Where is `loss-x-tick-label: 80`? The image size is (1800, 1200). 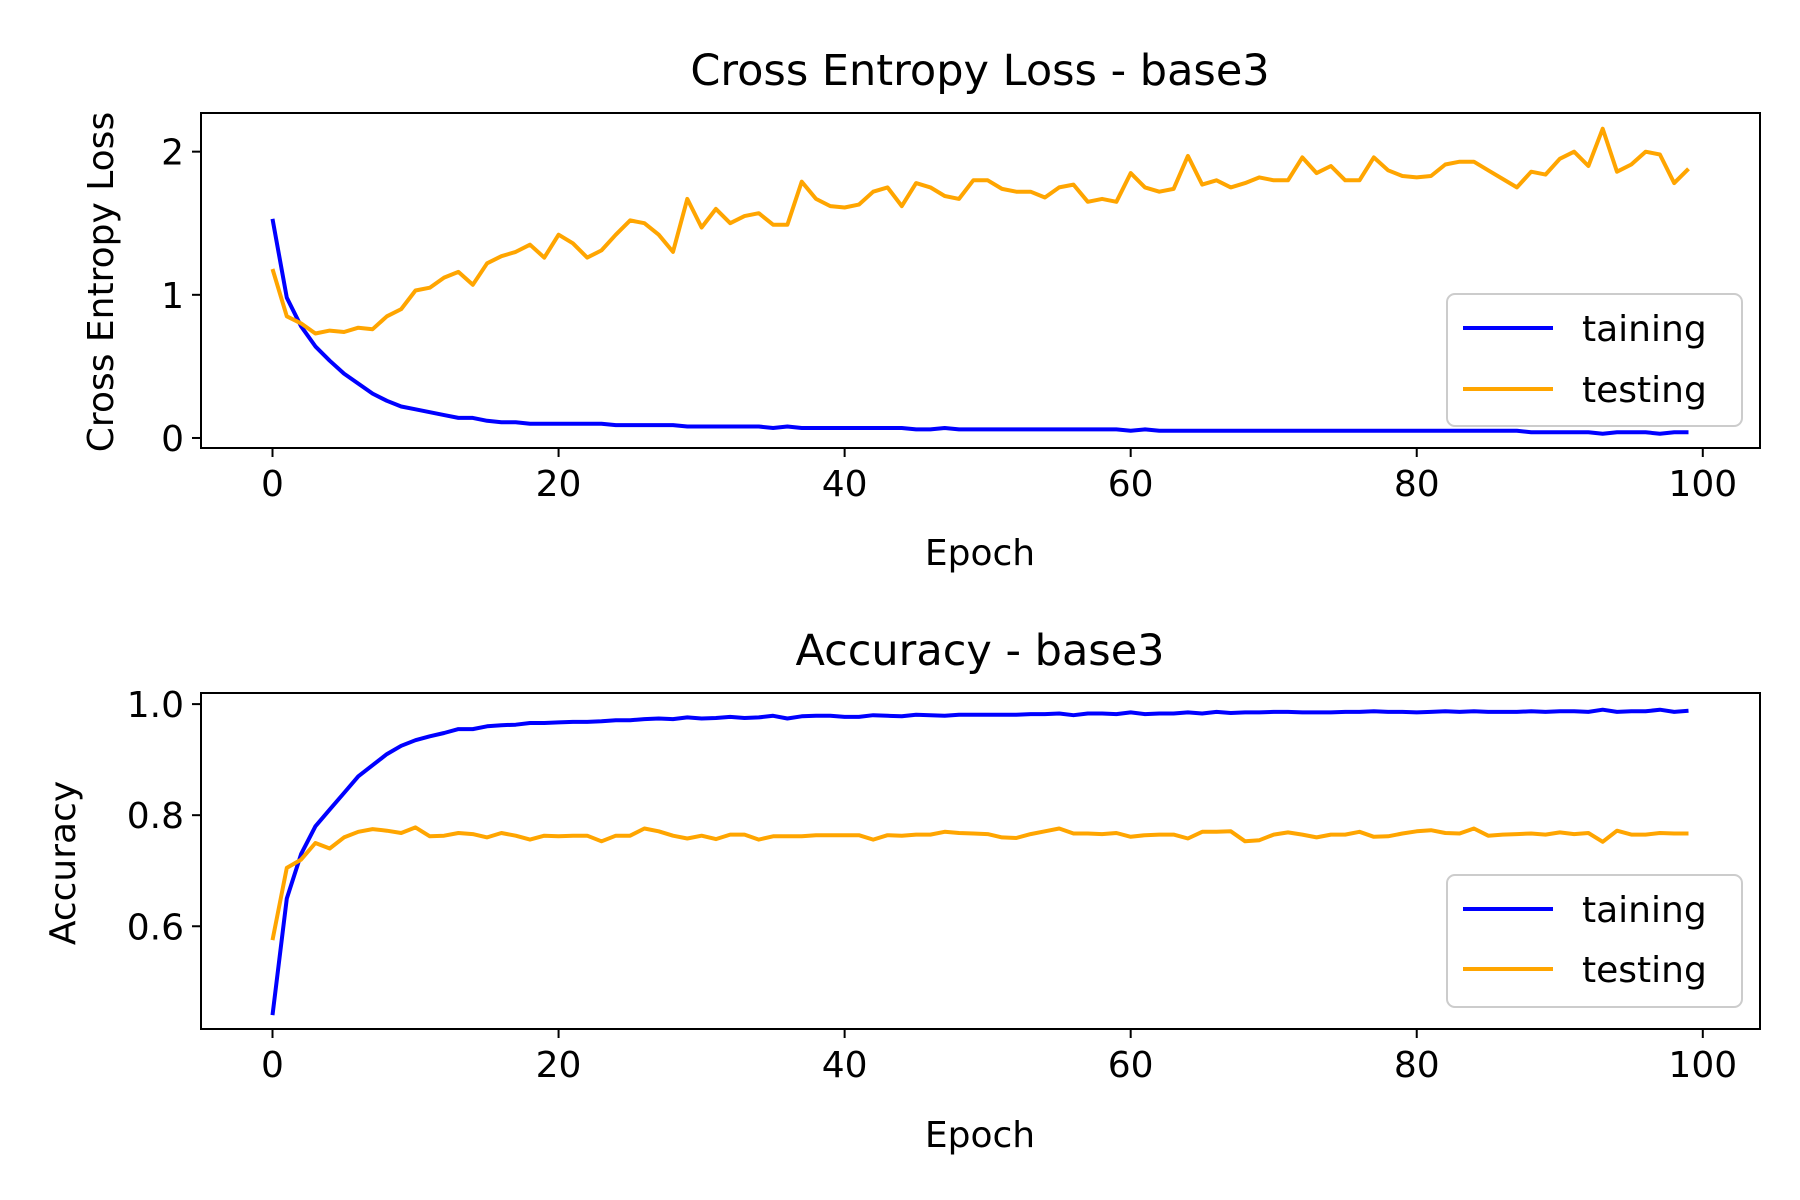
loss-x-tick-label: 80 is located at coordinates (1417, 484).